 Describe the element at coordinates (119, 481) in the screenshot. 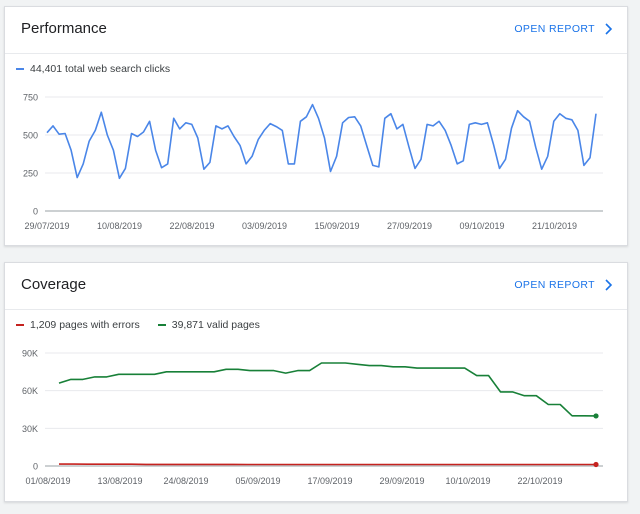

I see `x-tick-label: 13/08/2019` at that location.